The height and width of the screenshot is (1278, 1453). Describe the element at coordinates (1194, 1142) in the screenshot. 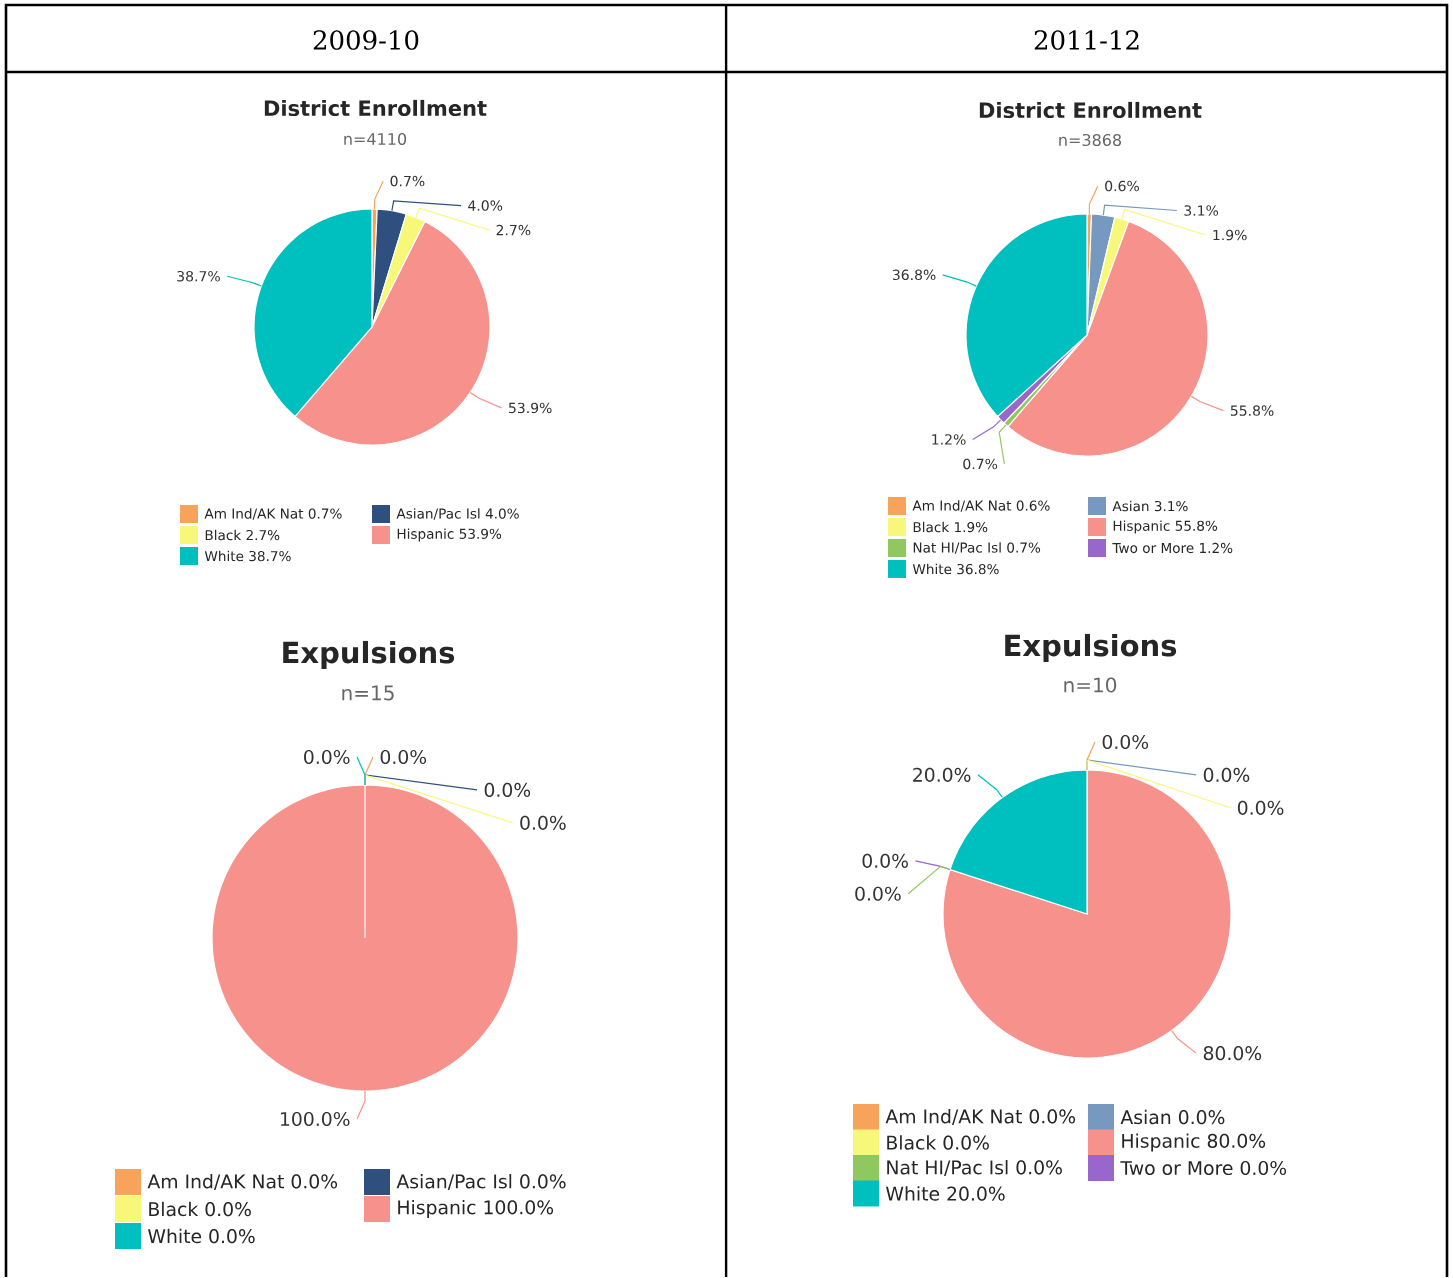

I see `legend-label: Hispanic 80.0%` at that location.